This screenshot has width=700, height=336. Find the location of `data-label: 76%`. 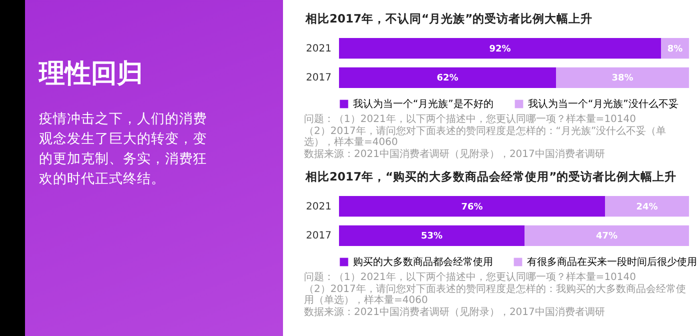

data-label: 76% is located at coordinates (472, 207).